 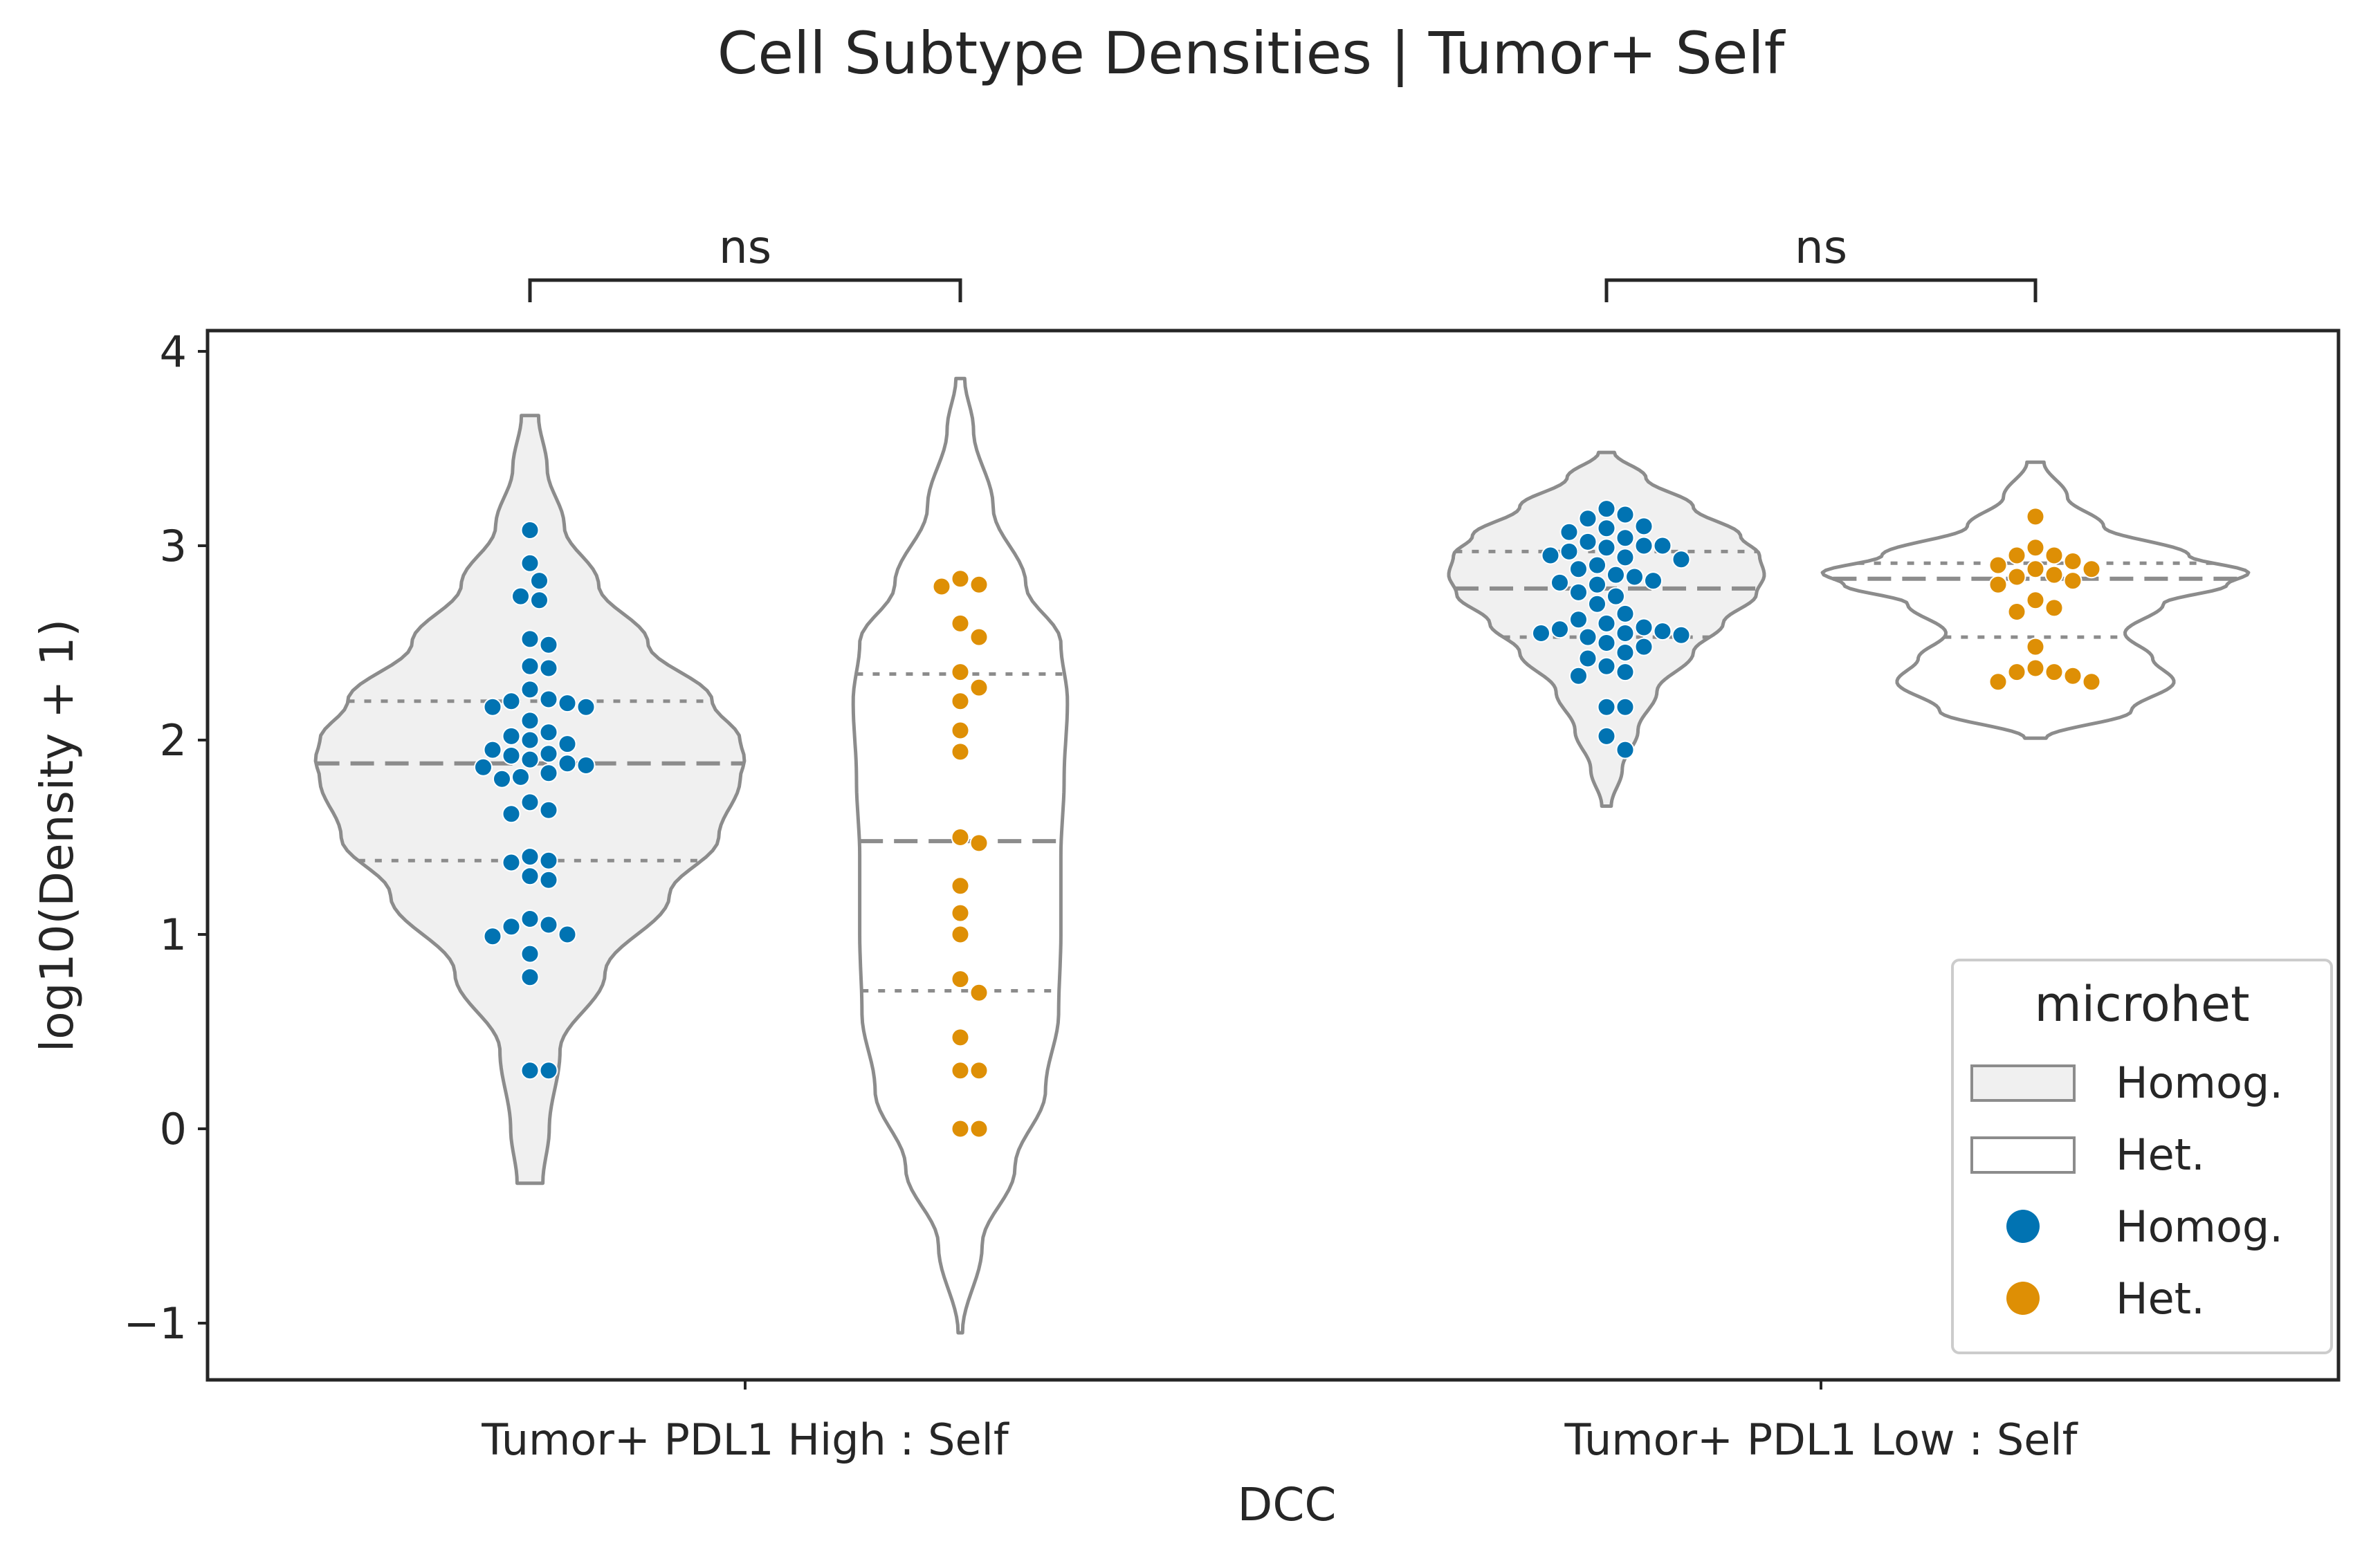 What do you see at coordinates (2141, 1004) in the screenshot?
I see `legend-title: microhet` at bounding box center [2141, 1004].